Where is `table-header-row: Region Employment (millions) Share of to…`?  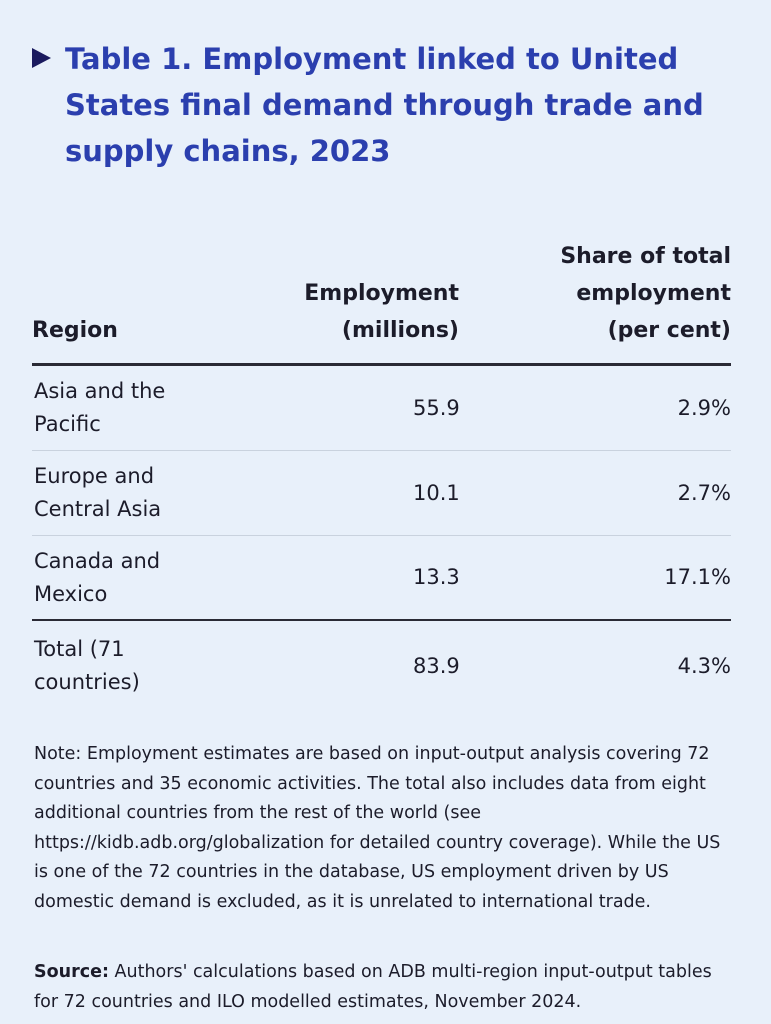 table-header-row: Region Employment (millions) Share of to… is located at coordinates (381, 302).